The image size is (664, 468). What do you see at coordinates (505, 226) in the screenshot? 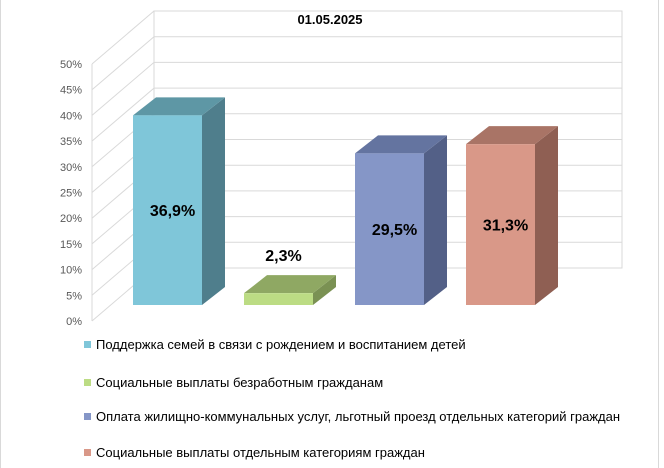
I see `data-label: 31,3%` at bounding box center [505, 226].